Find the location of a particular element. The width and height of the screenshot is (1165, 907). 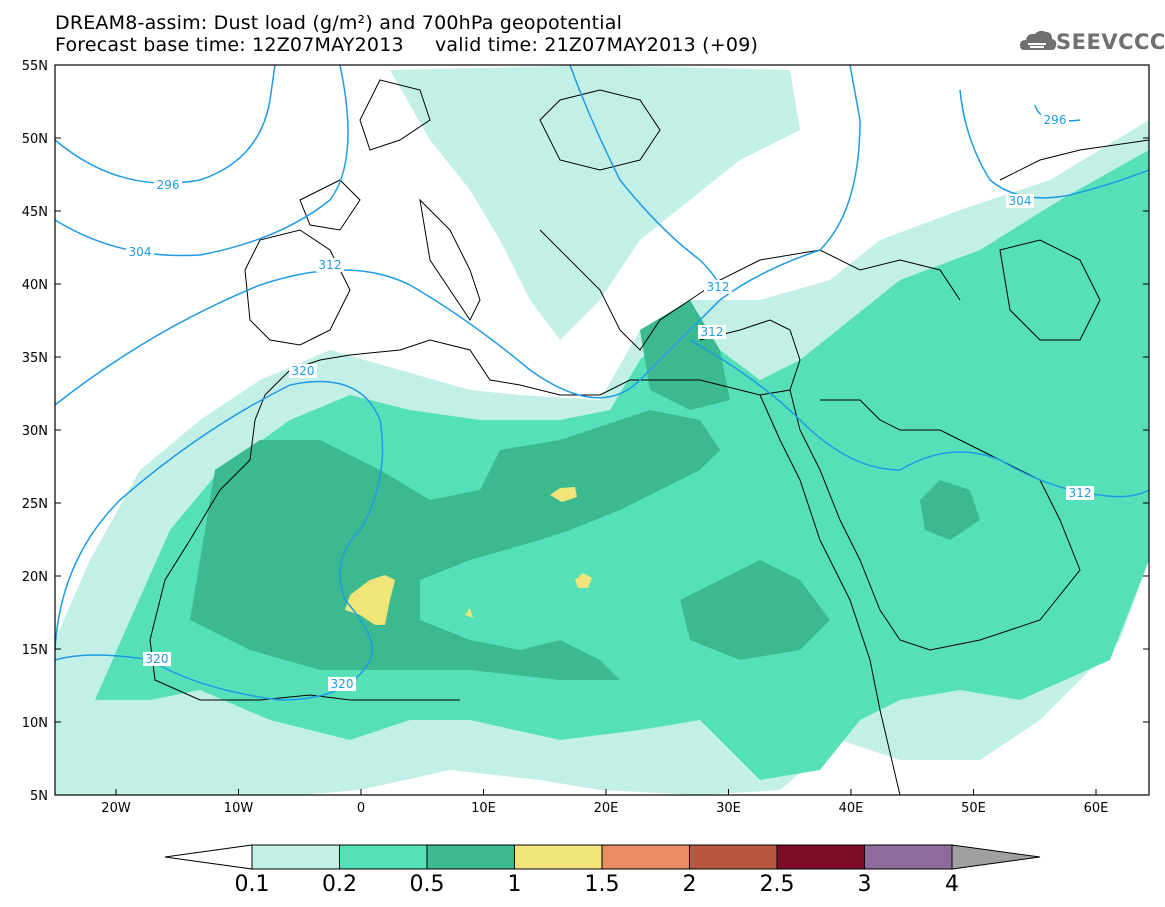

lon-label: 60E is located at coordinates (1096, 808).